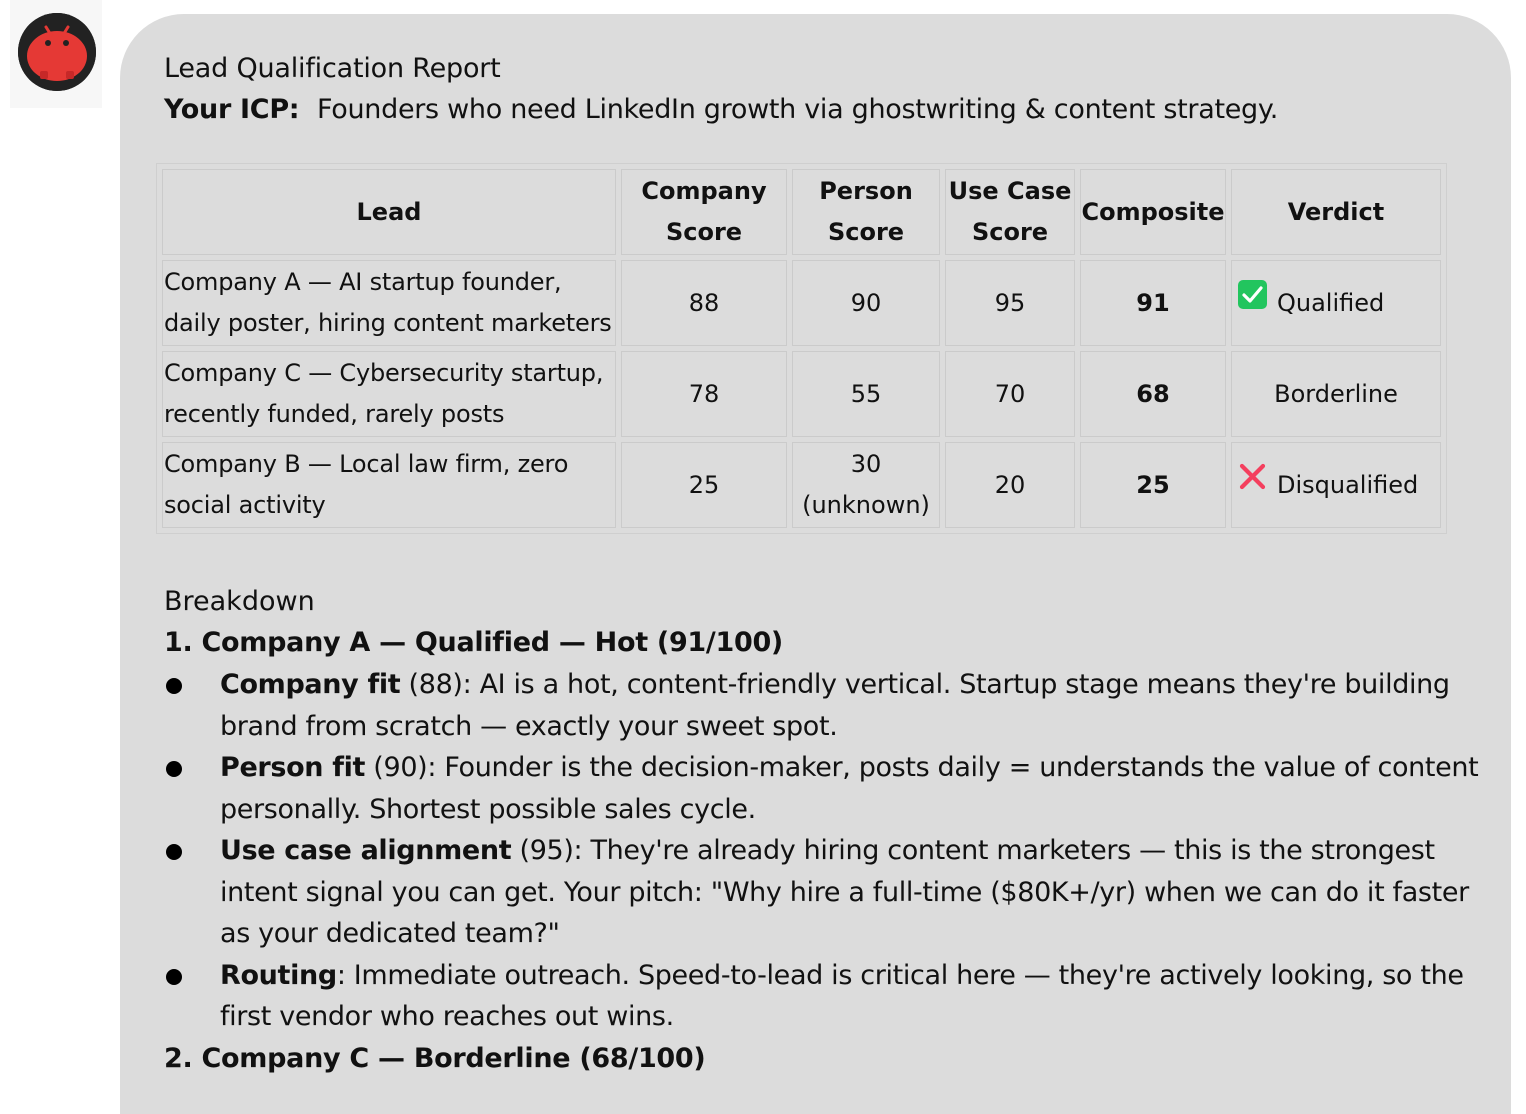  I want to click on verdict-label: Qualified, so click(1331, 302).